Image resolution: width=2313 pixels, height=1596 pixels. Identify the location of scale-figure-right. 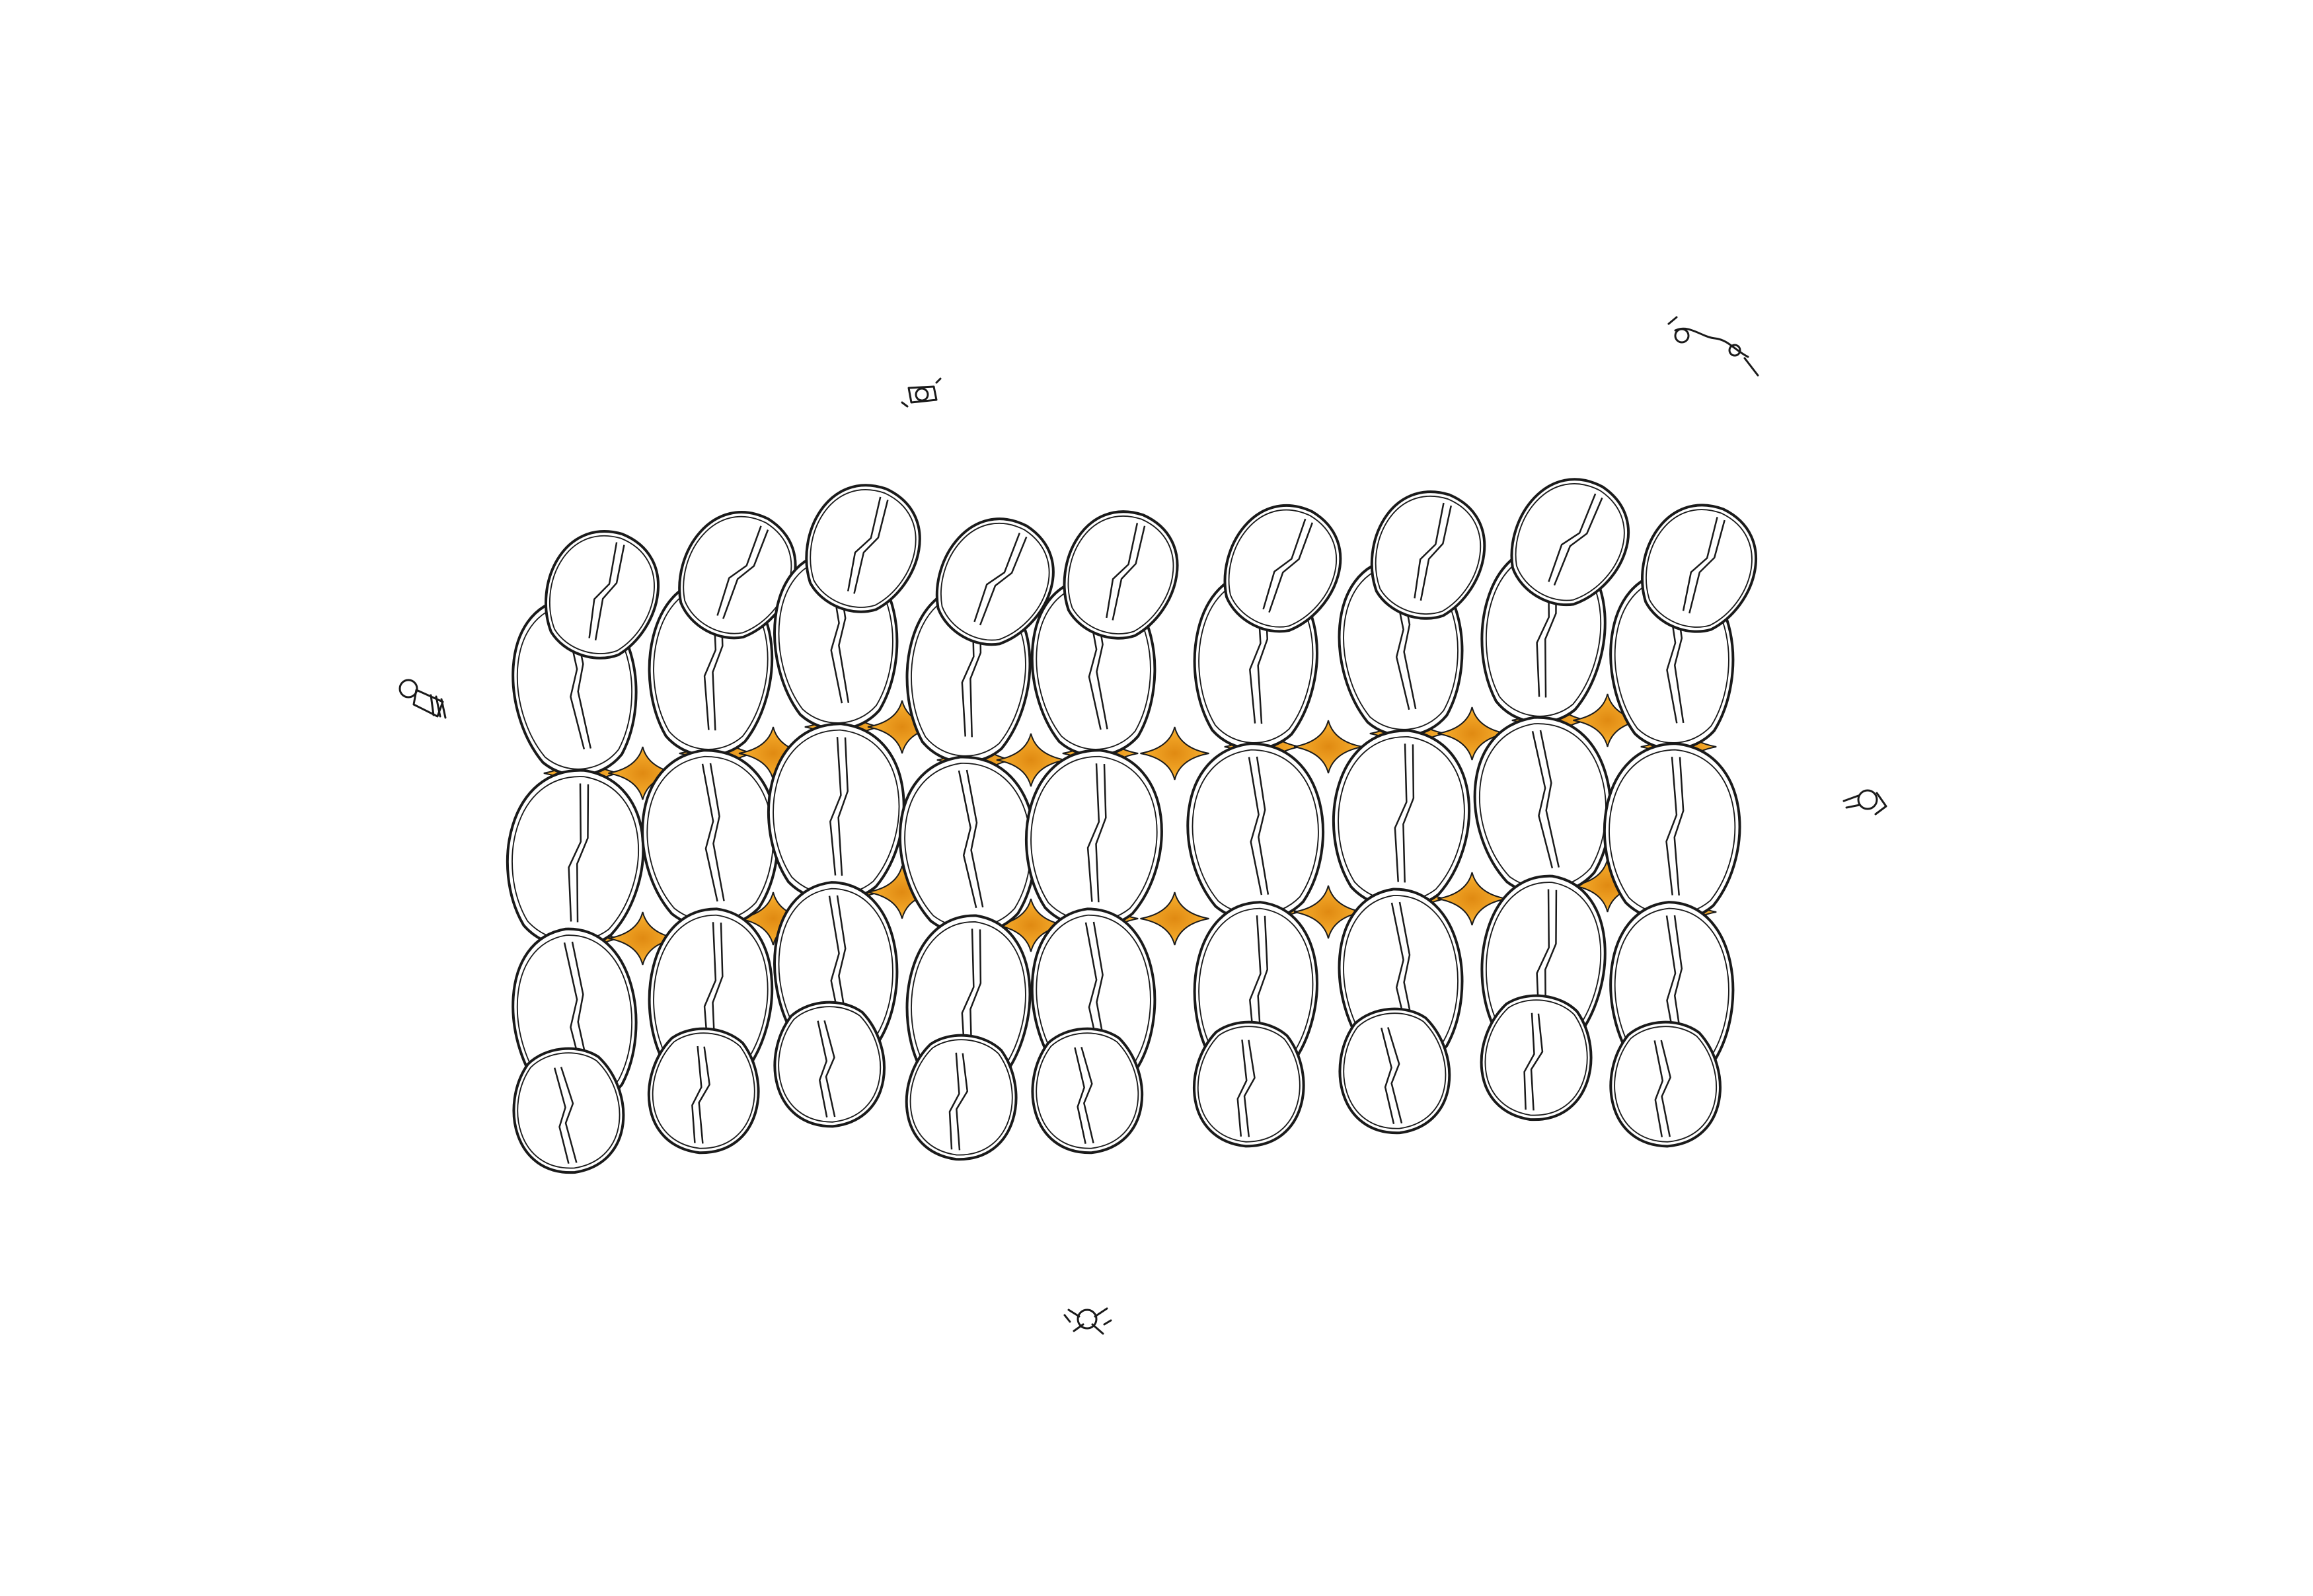
(1864, 802).